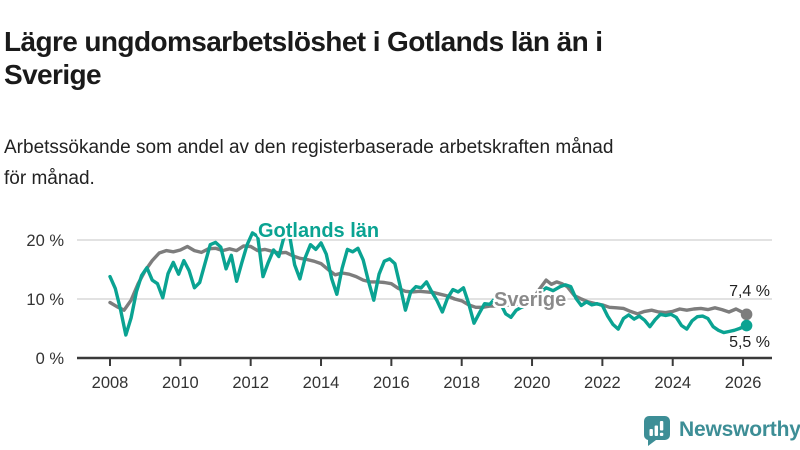  What do you see at coordinates (749, 342) in the screenshot?
I see `end-value-gotland: 5,5 %` at bounding box center [749, 342].